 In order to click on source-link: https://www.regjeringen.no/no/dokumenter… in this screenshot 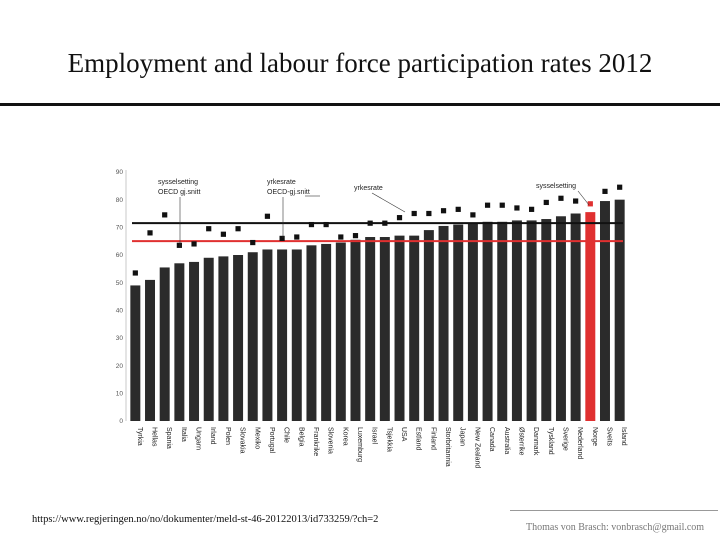, I will do `click(205, 519)`.